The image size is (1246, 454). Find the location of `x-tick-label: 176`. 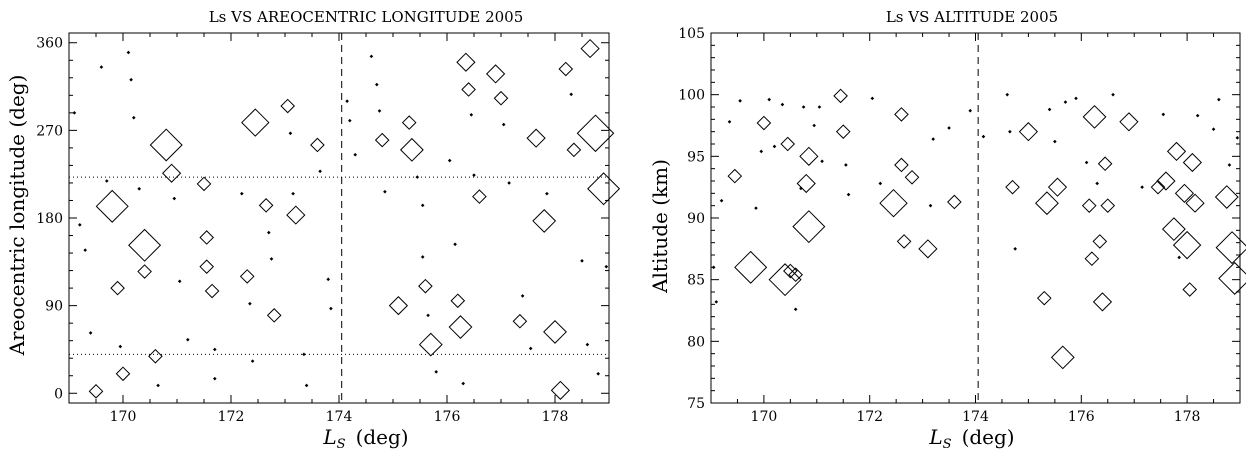

x-tick-label: 176 is located at coordinates (447, 417).